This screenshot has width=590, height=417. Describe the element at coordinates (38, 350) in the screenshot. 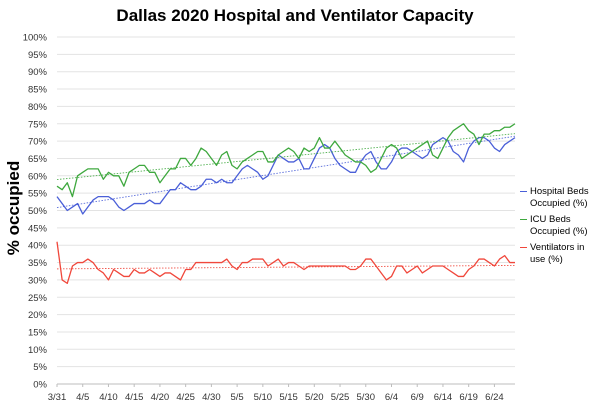

I see `y-tick-label: 10%` at that location.